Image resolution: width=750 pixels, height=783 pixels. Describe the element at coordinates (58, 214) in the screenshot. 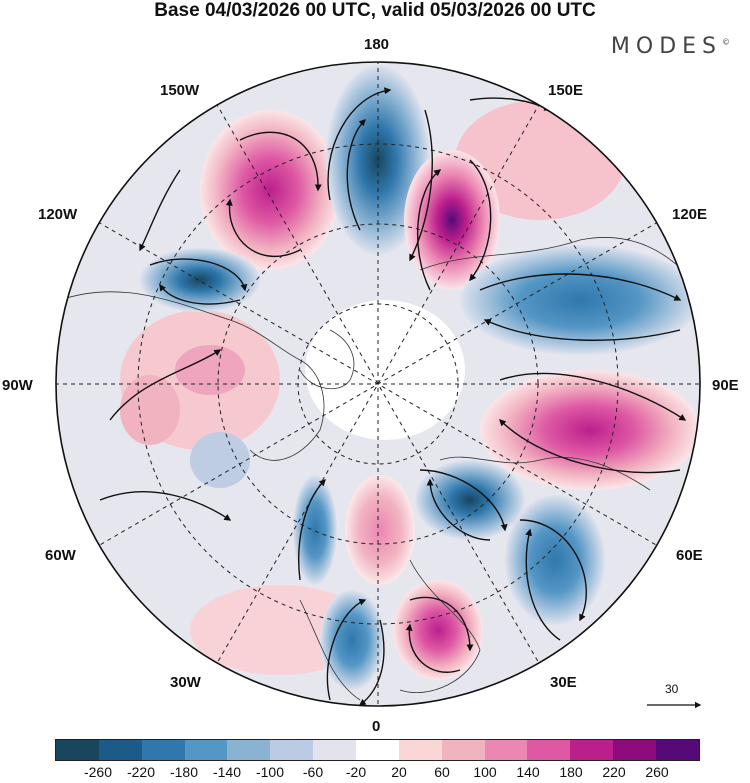

I see `lon-label-120w: 120W` at that location.